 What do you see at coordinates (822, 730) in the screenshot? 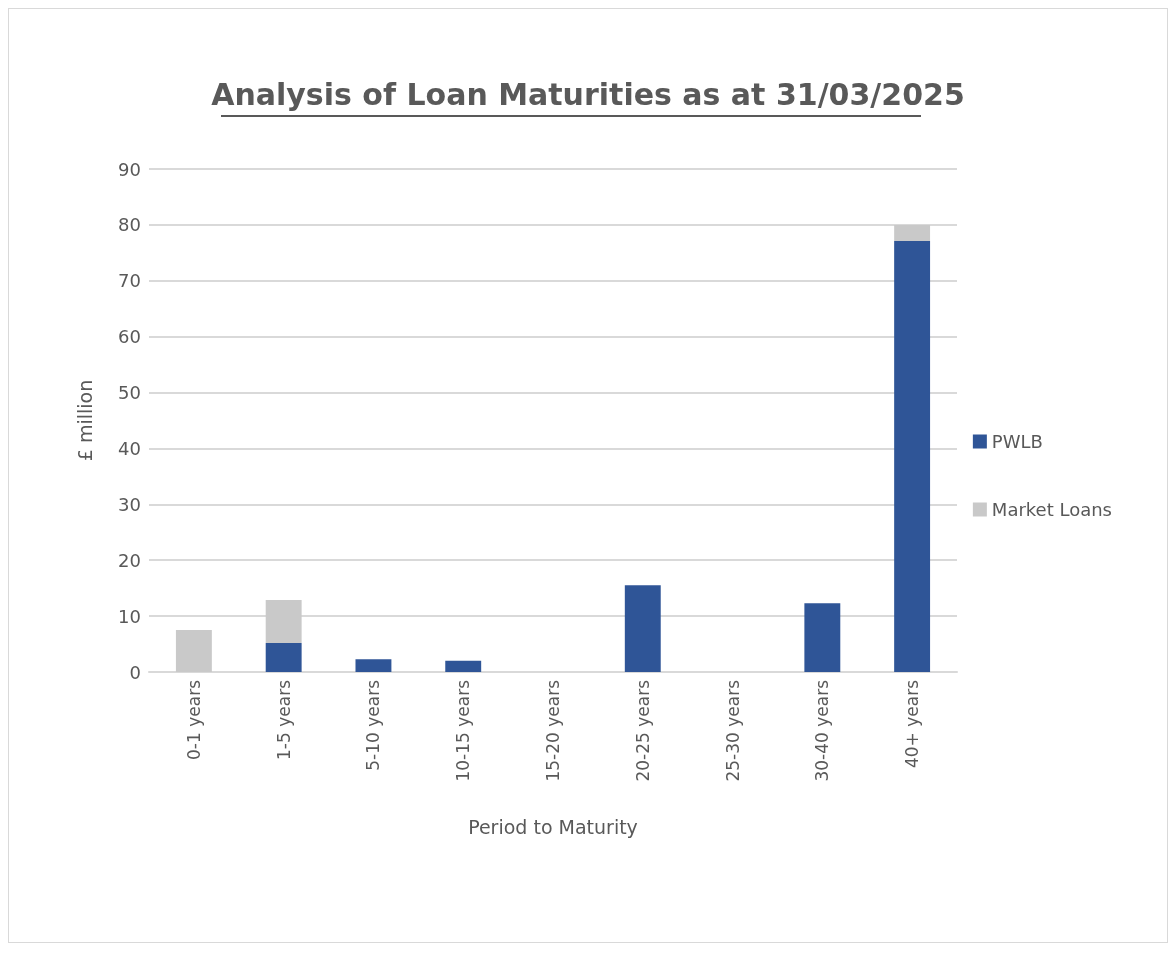
I see `x-tick-label: 30-40 years` at bounding box center [822, 730].